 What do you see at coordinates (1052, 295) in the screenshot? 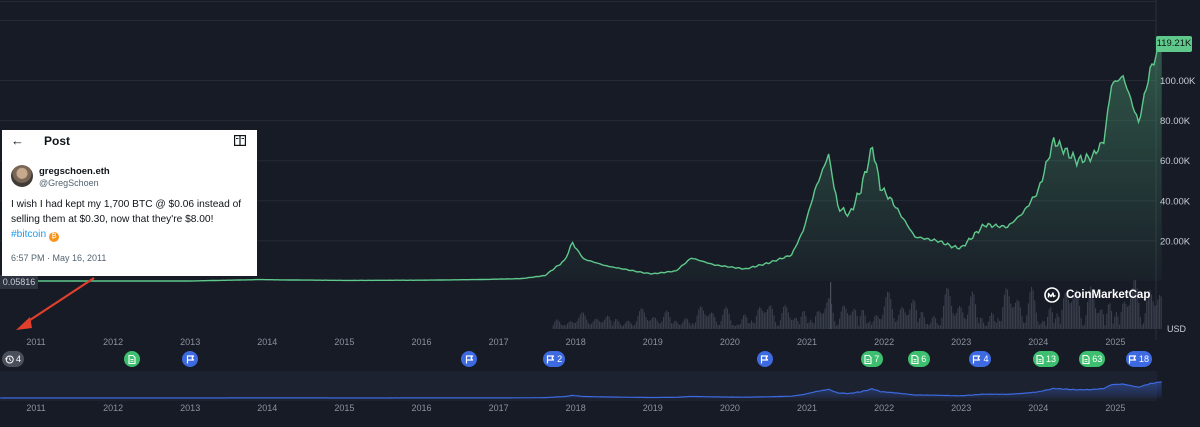
I see `coinmarketcap-logo-icon` at bounding box center [1052, 295].